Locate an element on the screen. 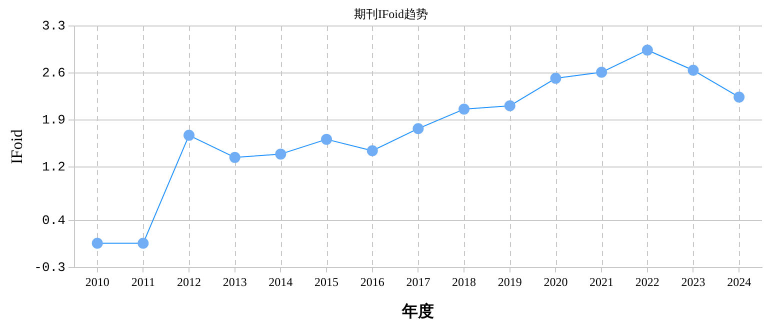 The image size is (782, 330). x-tick-label: 2020 is located at coordinates (556, 281).